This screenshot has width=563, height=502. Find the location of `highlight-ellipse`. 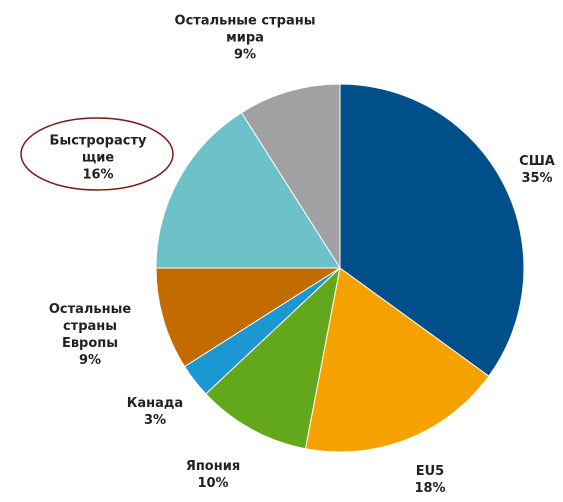

highlight-ellipse is located at coordinates (97, 154).